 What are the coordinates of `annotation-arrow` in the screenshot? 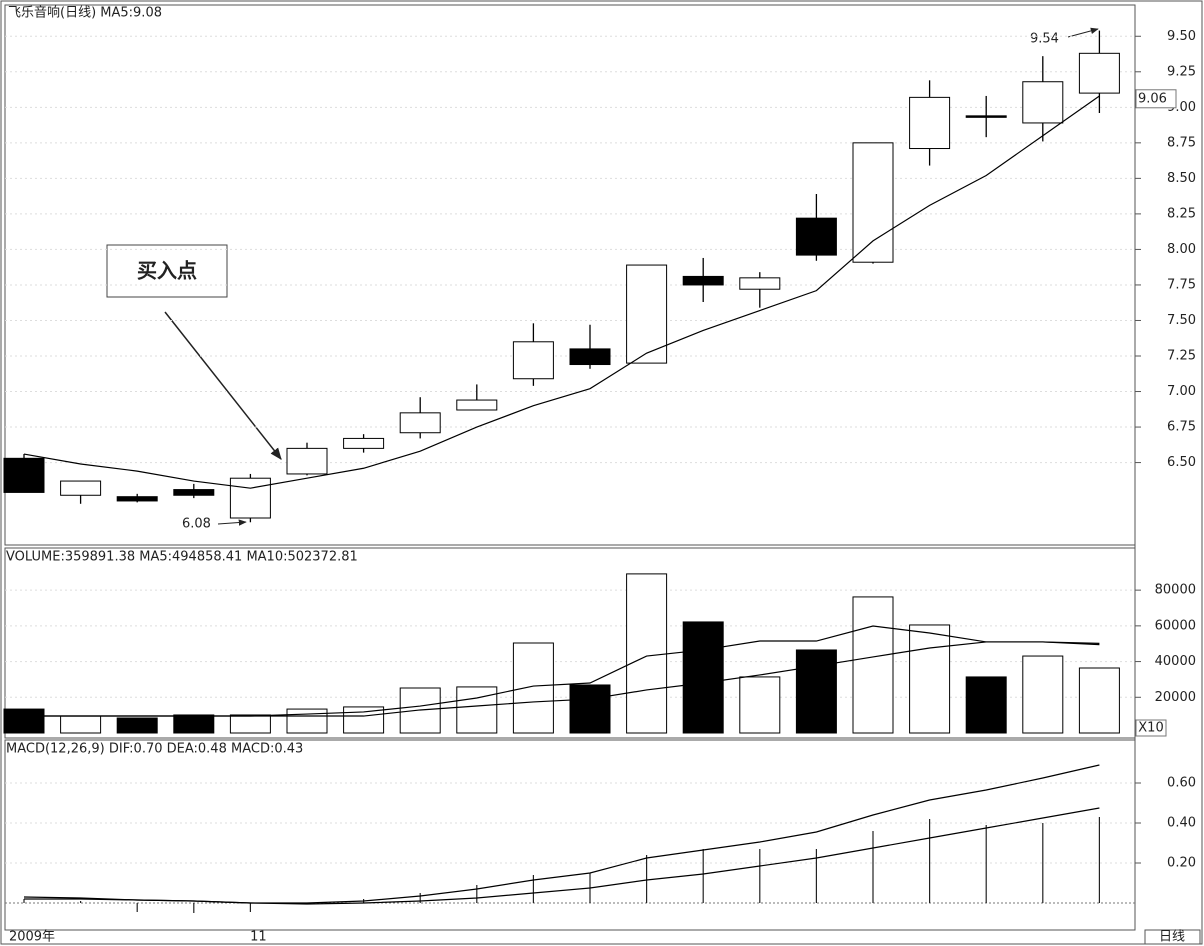 It's located at (223, 385).